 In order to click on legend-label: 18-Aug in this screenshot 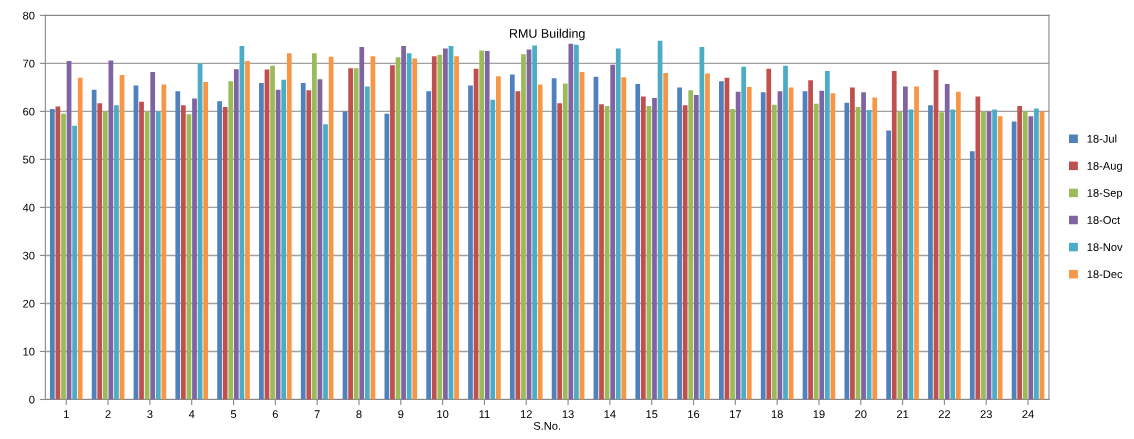, I will do `click(1104, 167)`.